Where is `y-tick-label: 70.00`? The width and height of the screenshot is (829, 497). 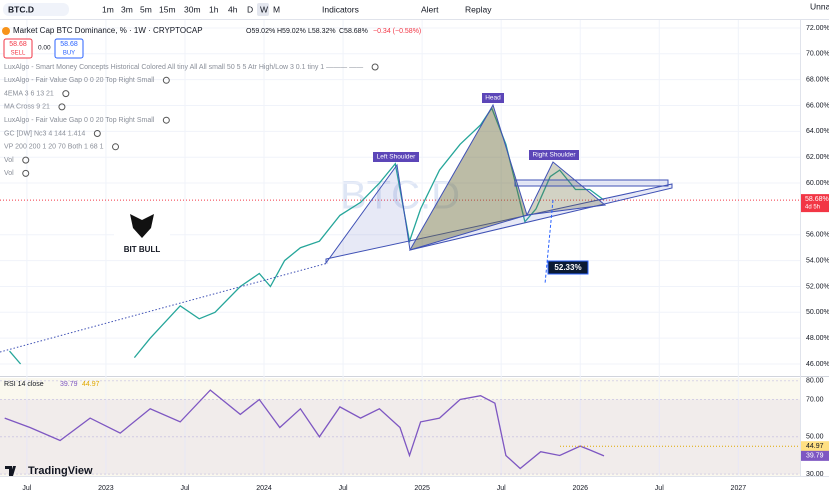 y-tick-label: 70.00 is located at coordinates (815, 399).